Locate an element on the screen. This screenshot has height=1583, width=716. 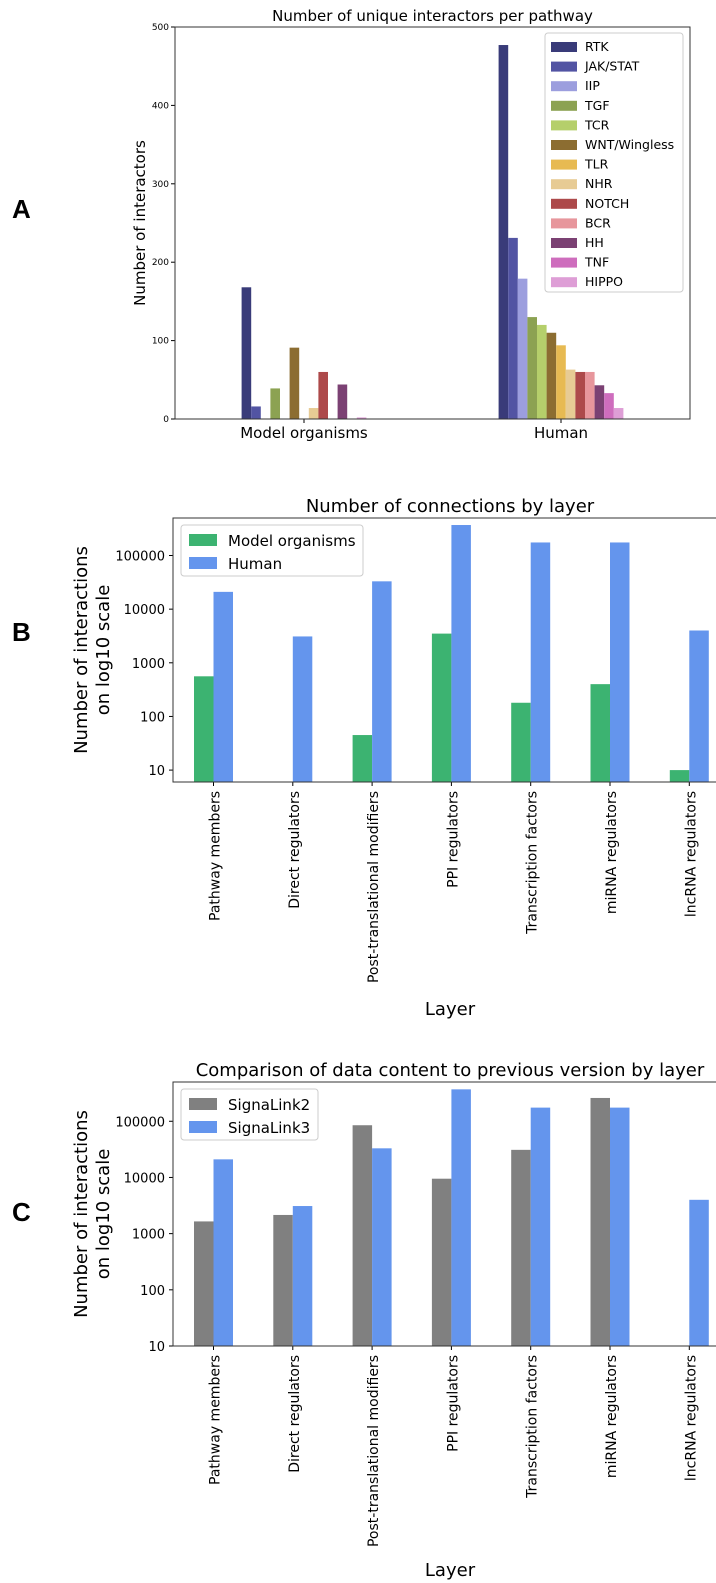
chart-a-xtick-label: Model organisms is located at coordinates (304, 433).